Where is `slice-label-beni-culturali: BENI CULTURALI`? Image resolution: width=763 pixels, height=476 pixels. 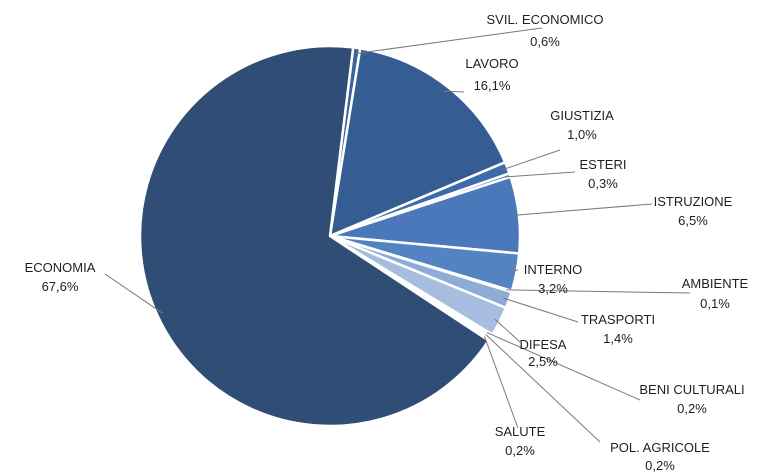 slice-label-beni-culturali: BENI CULTURALI is located at coordinates (691, 389).